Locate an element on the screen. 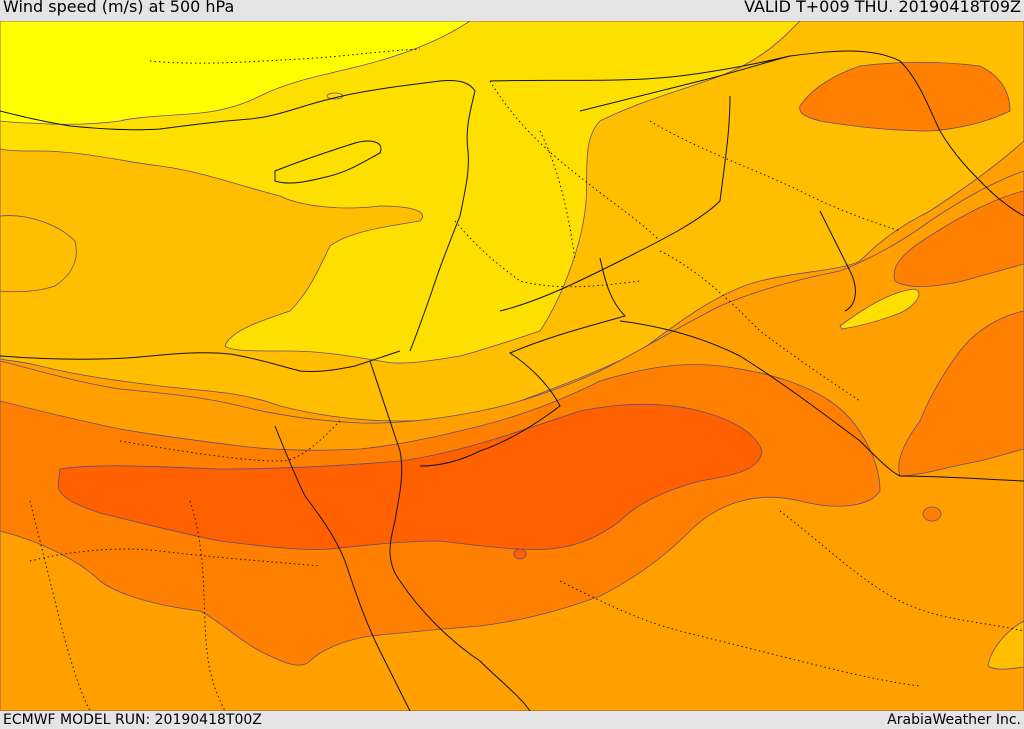 The height and width of the screenshot is (729, 1024). contour-band-5-east is located at coordinates (958, 238).